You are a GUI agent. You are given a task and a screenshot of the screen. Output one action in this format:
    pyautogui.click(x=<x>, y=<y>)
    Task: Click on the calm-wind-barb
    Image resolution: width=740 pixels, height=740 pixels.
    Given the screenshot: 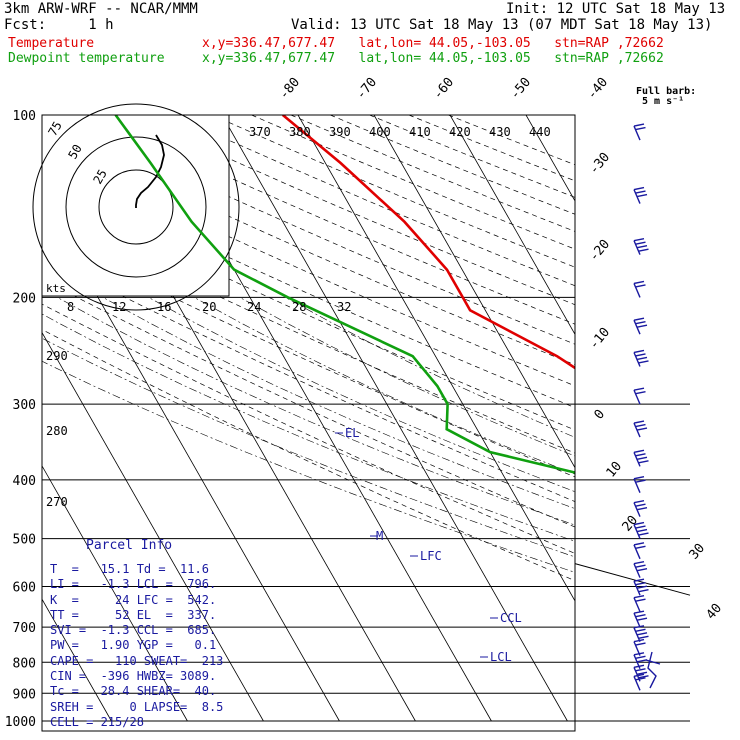 What is the action you would take?
    pyautogui.click(x=653, y=670)
    